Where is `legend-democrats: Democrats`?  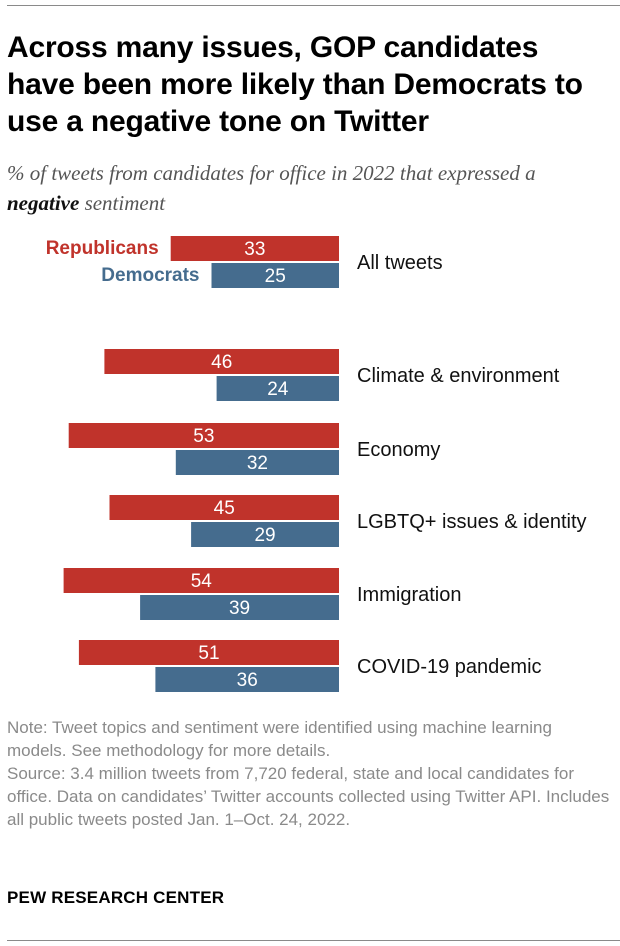
legend-democrats: Democrats is located at coordinates (150, 275).